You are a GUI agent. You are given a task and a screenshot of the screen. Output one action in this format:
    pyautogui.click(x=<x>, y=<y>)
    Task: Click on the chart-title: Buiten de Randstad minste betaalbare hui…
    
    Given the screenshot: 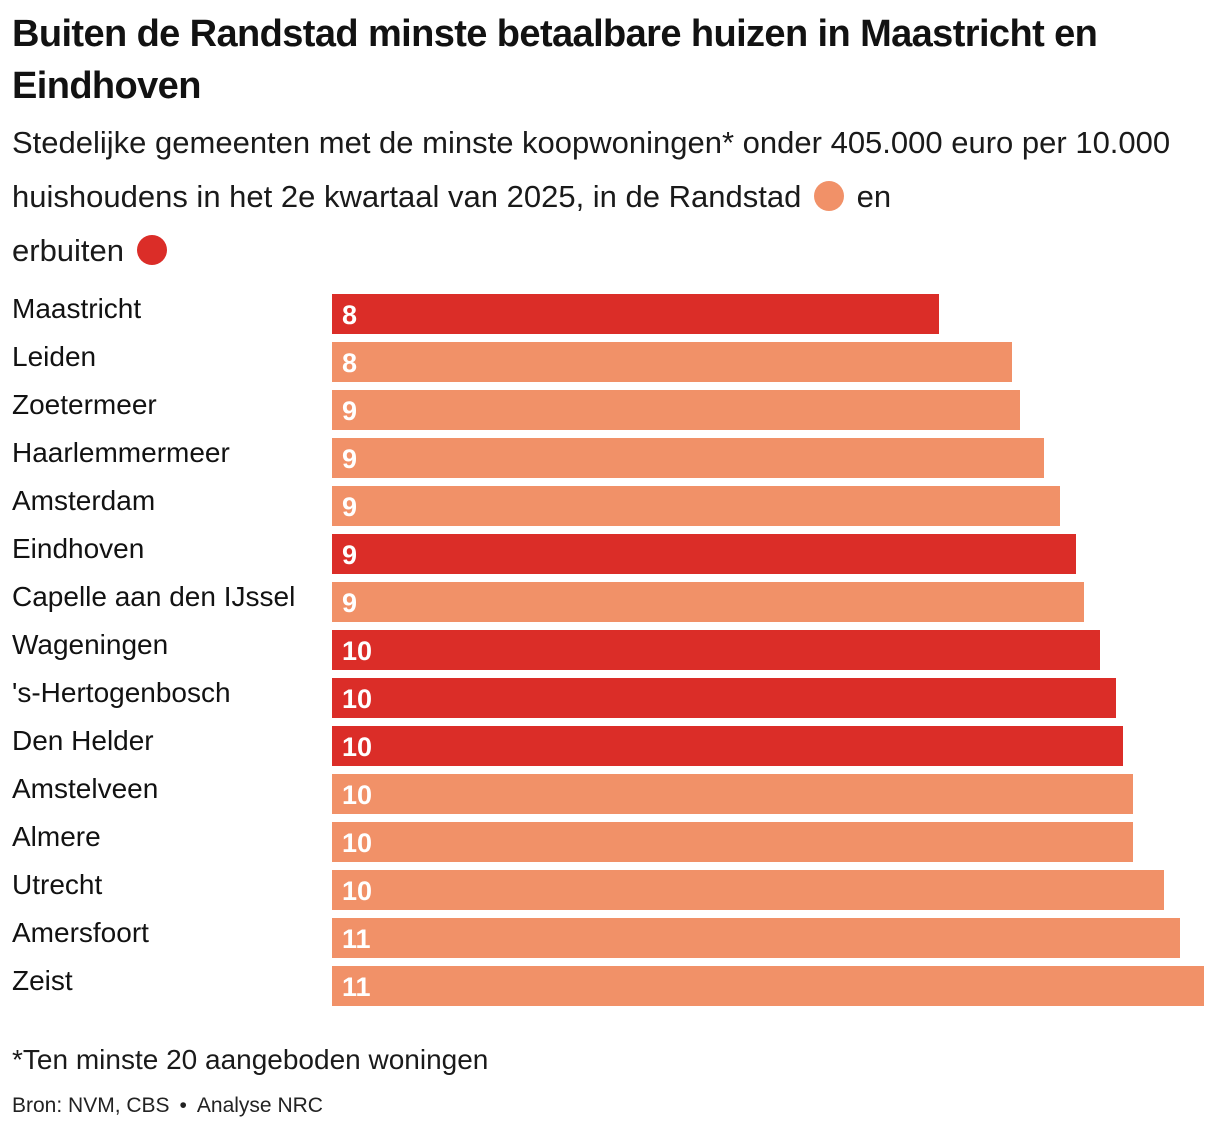 What is the action you would take?
    pyautogui.click(x=555, y=60)
    